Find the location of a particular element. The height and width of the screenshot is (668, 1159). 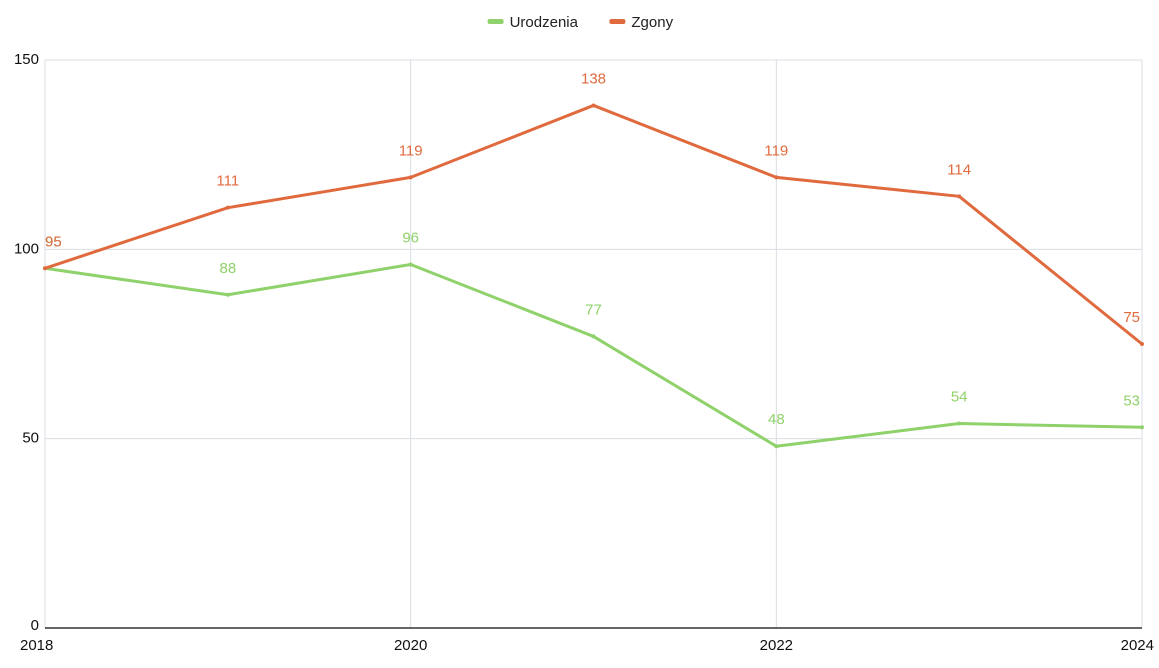

data-label: 138 is located at coordinates (593, 78).